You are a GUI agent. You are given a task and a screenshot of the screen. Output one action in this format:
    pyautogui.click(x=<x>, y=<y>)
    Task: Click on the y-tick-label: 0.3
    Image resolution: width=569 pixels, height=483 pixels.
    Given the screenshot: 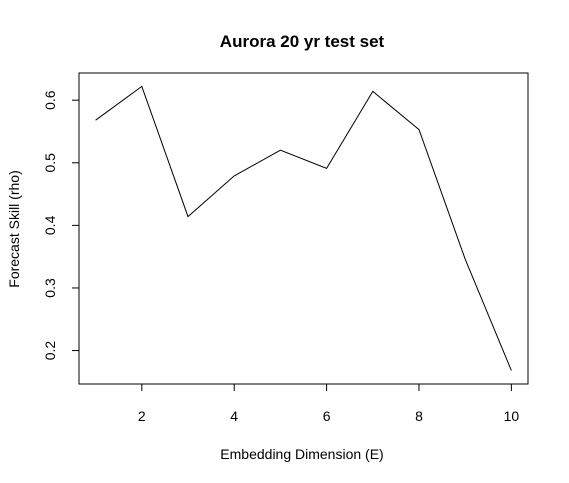 What is the action you would take?
    pyautogui.click(x=50, y=288)
    